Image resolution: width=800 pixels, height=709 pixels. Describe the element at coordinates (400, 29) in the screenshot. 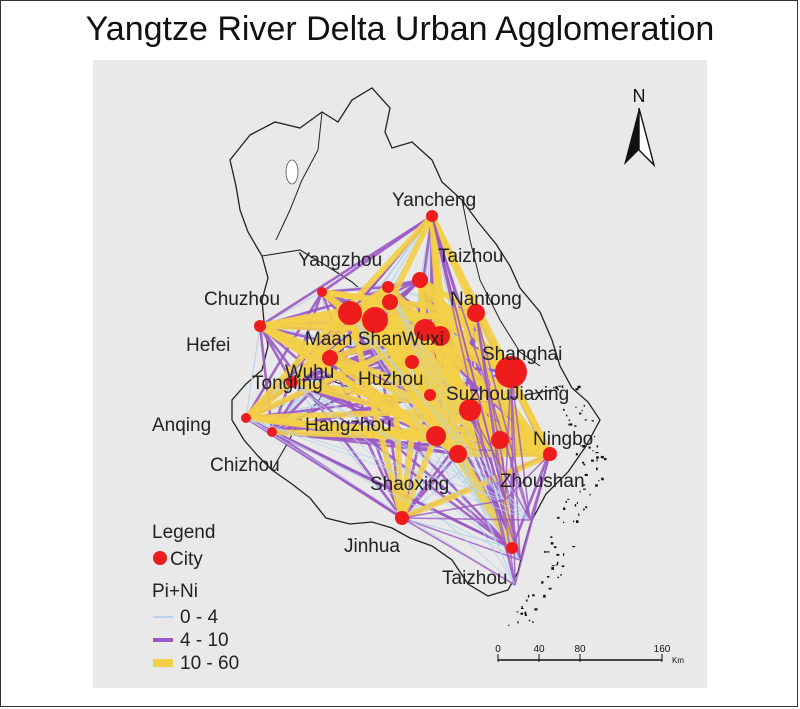

I see `map-title: Yangtze River Delta Urban Agglomeration` at that location.